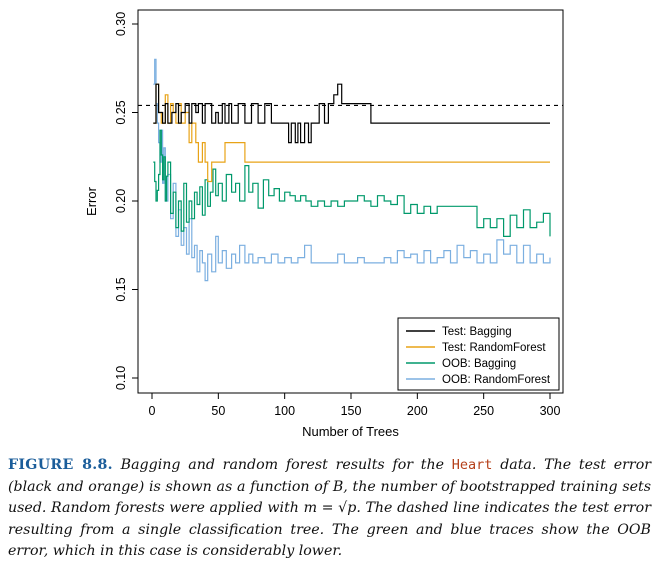 The height and width of the screenshot is (565, 657). I want to click on y-tick-label: 0.30, so click(121, 24).